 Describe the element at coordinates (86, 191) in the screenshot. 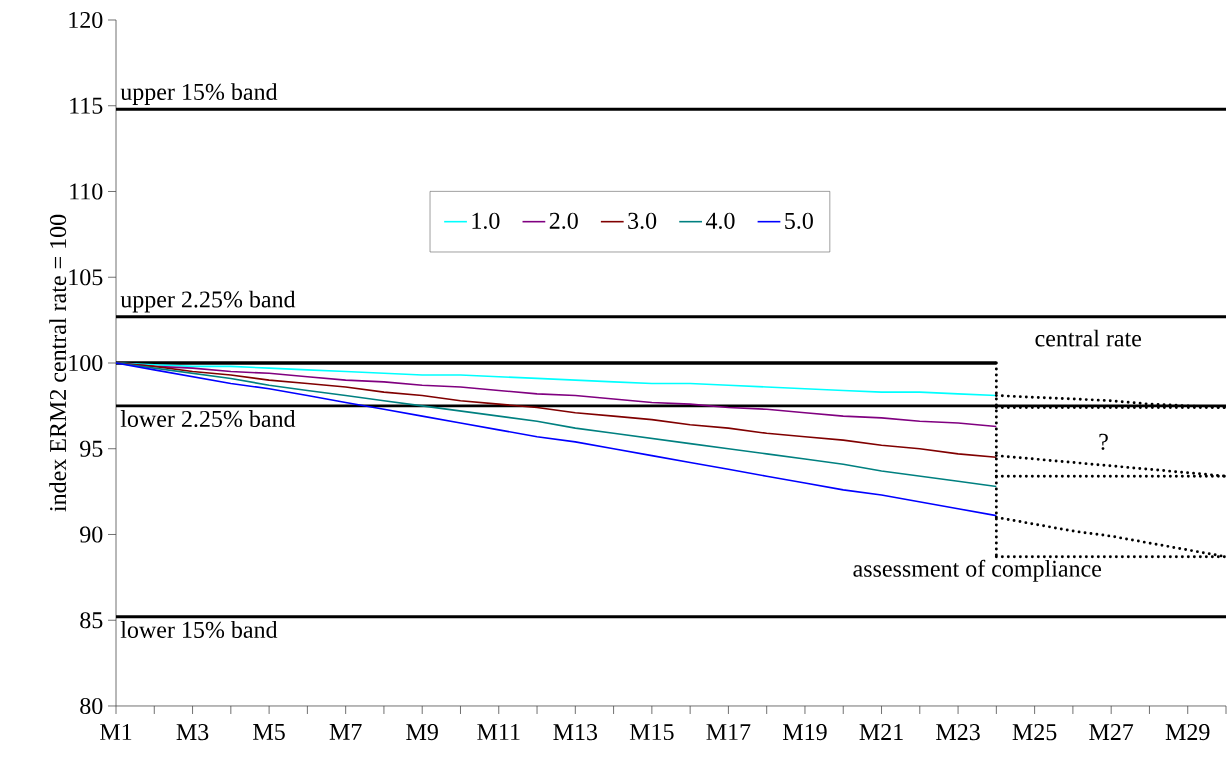

I see `y-tick-label: 110` at that location.